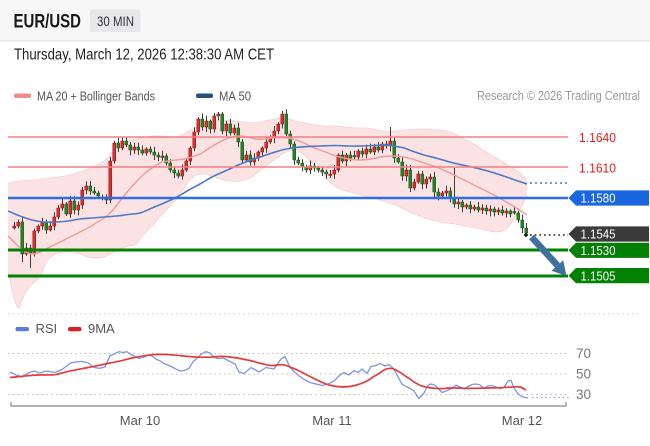  What do you see at coordinates (598, 234) in the screenshot?
I see `svg-text: 1.1545` at bounding box center [598, 234].